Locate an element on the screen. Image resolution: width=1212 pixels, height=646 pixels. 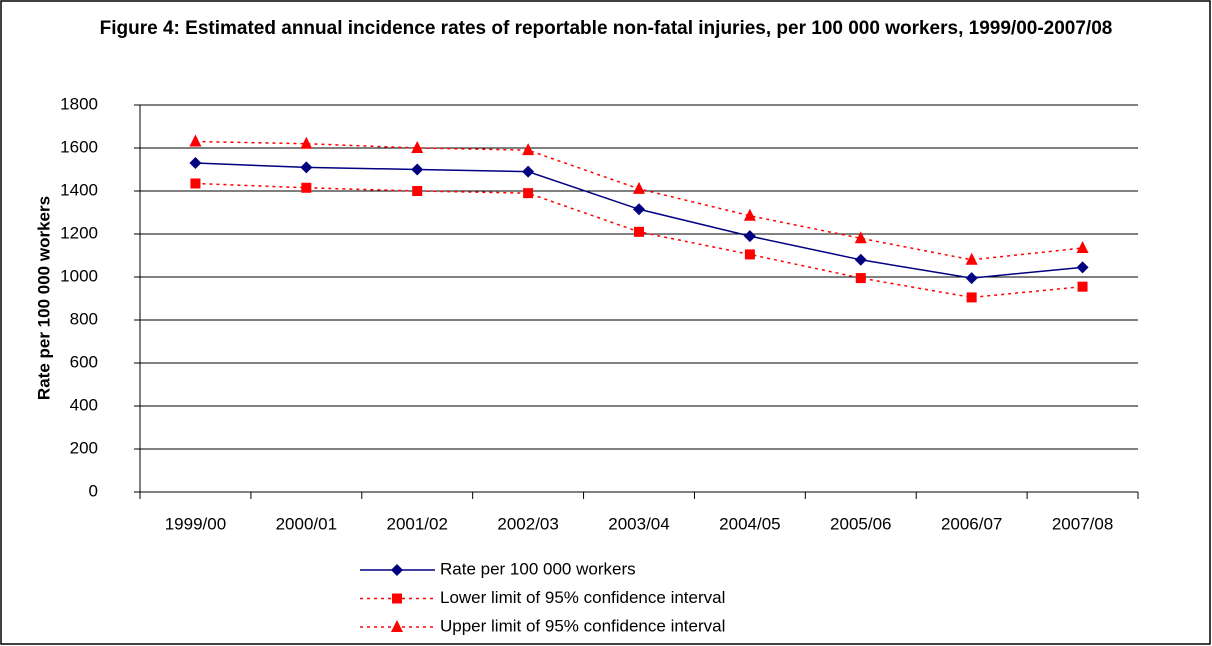
x-tick-label: 2004/05 is located at coordinates (749, 523).